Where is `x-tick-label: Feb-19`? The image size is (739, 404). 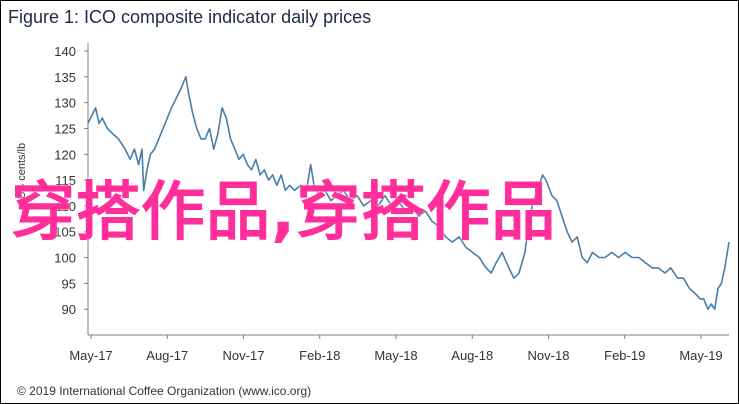
x-tick-label: Feb-19 is located at coordinates (624, 355).